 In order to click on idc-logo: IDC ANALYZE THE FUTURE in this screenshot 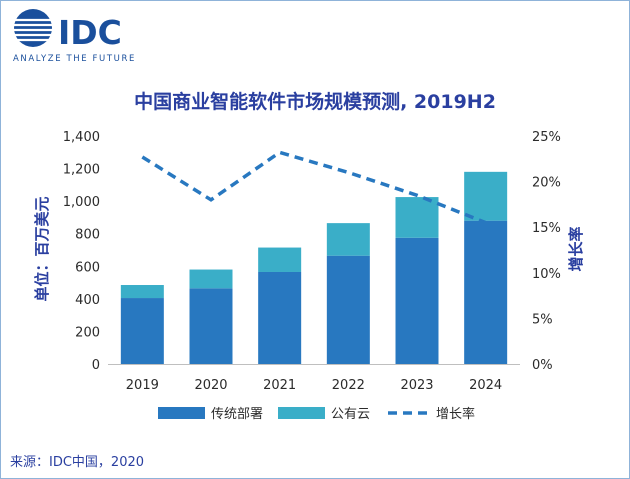, I will do `click(74, 36)`.